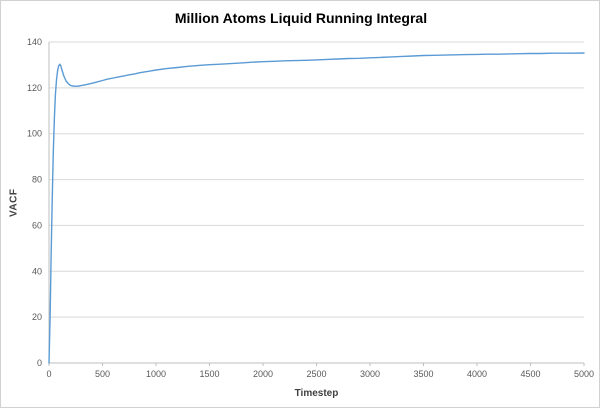  Describe the element at coordinates (37, 271) in the screenshot. I see `y-tick-label: 40` at that location.